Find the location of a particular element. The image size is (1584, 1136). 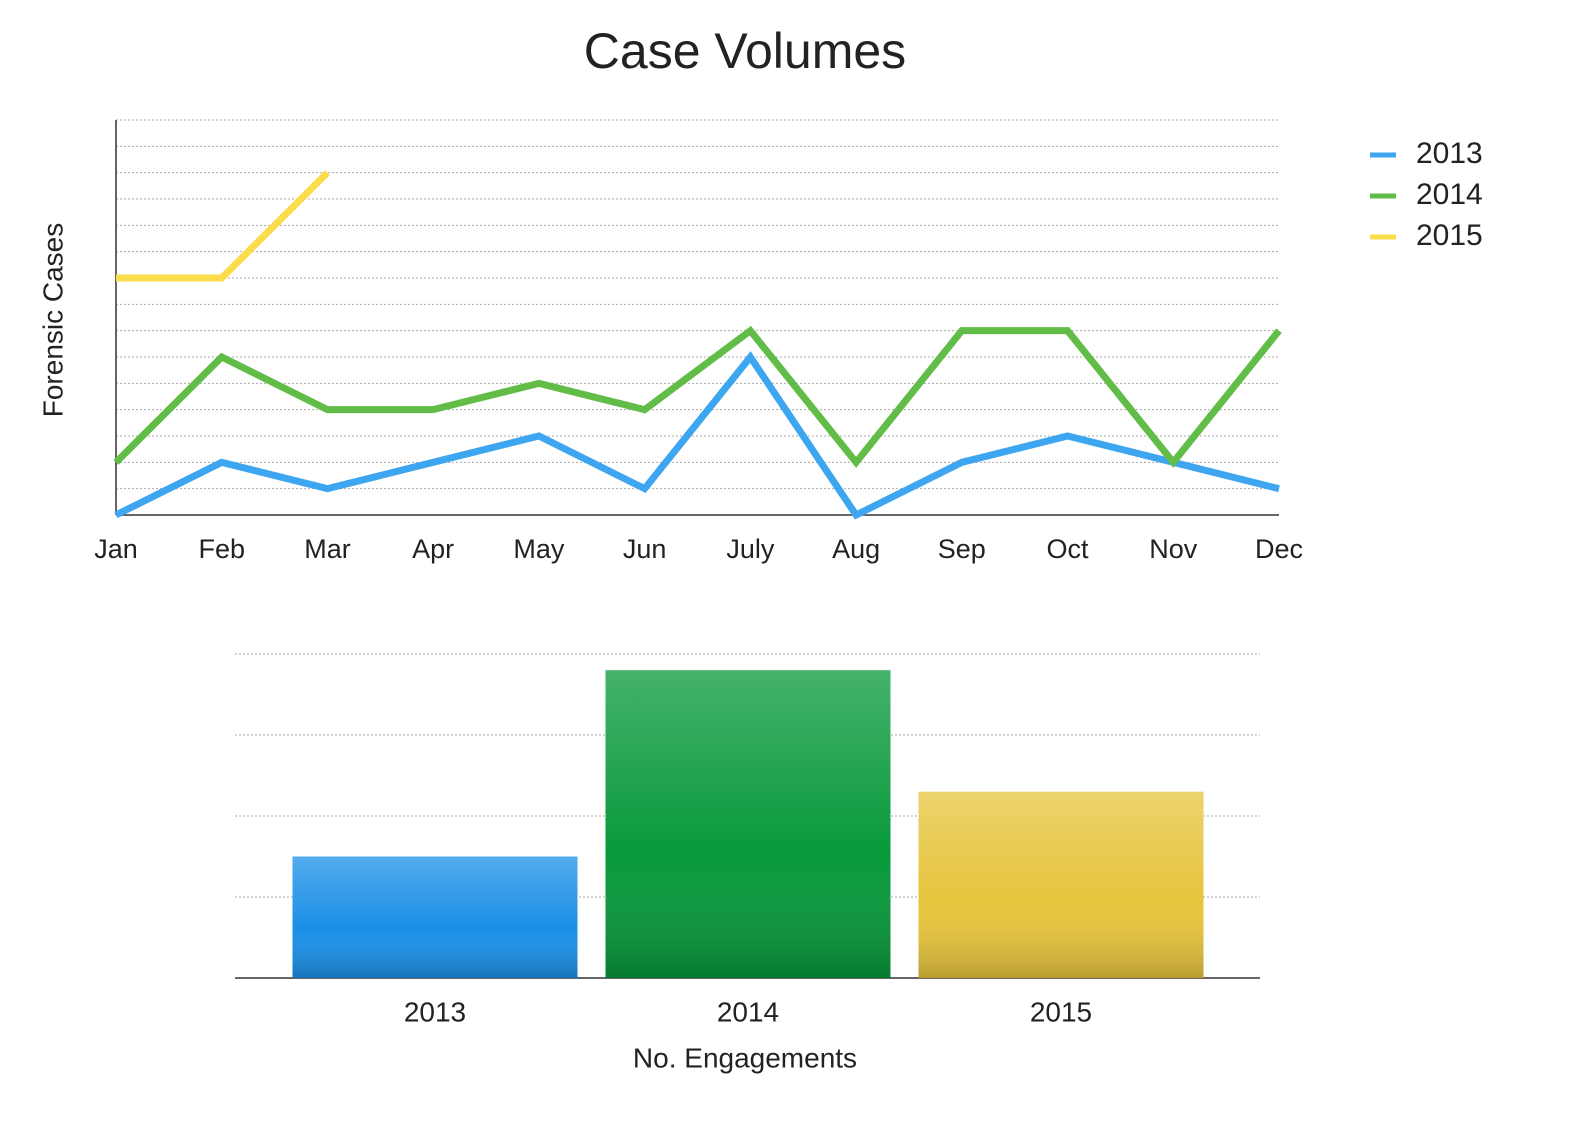

x-tick-label: Nov is located at coordinates (1173, 549).